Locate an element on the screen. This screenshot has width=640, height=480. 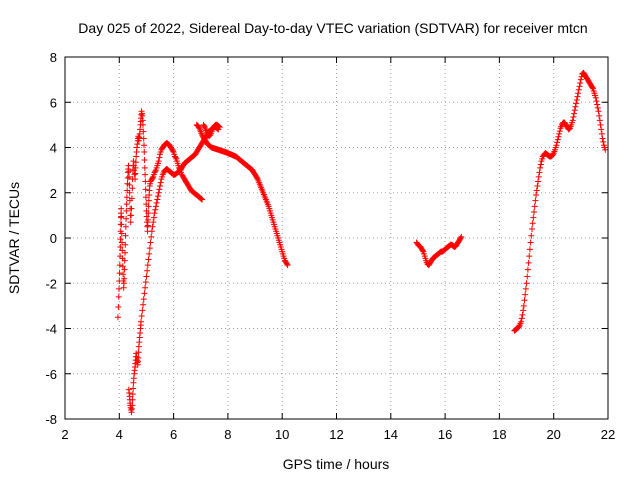
y-tick-label: -4 is located at coordinates (51, 329).